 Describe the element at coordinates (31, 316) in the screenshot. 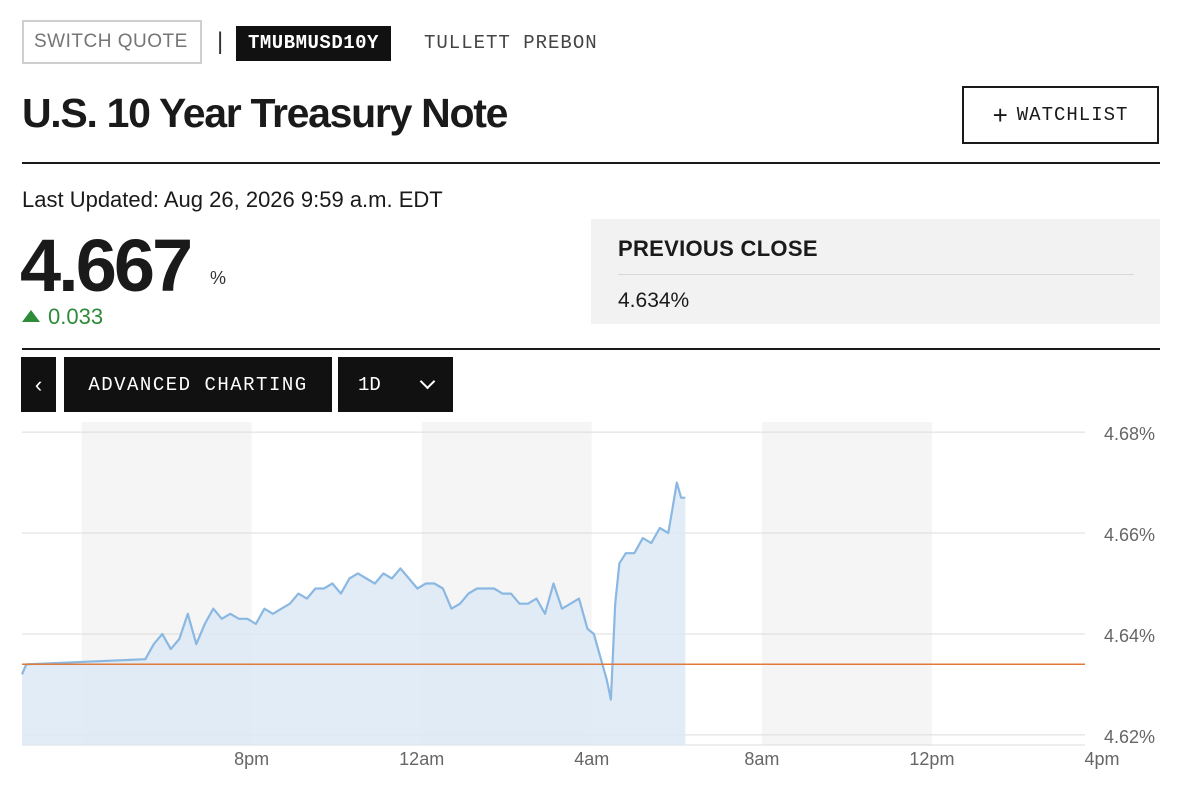

I see `arrow-up-icon` at that location.